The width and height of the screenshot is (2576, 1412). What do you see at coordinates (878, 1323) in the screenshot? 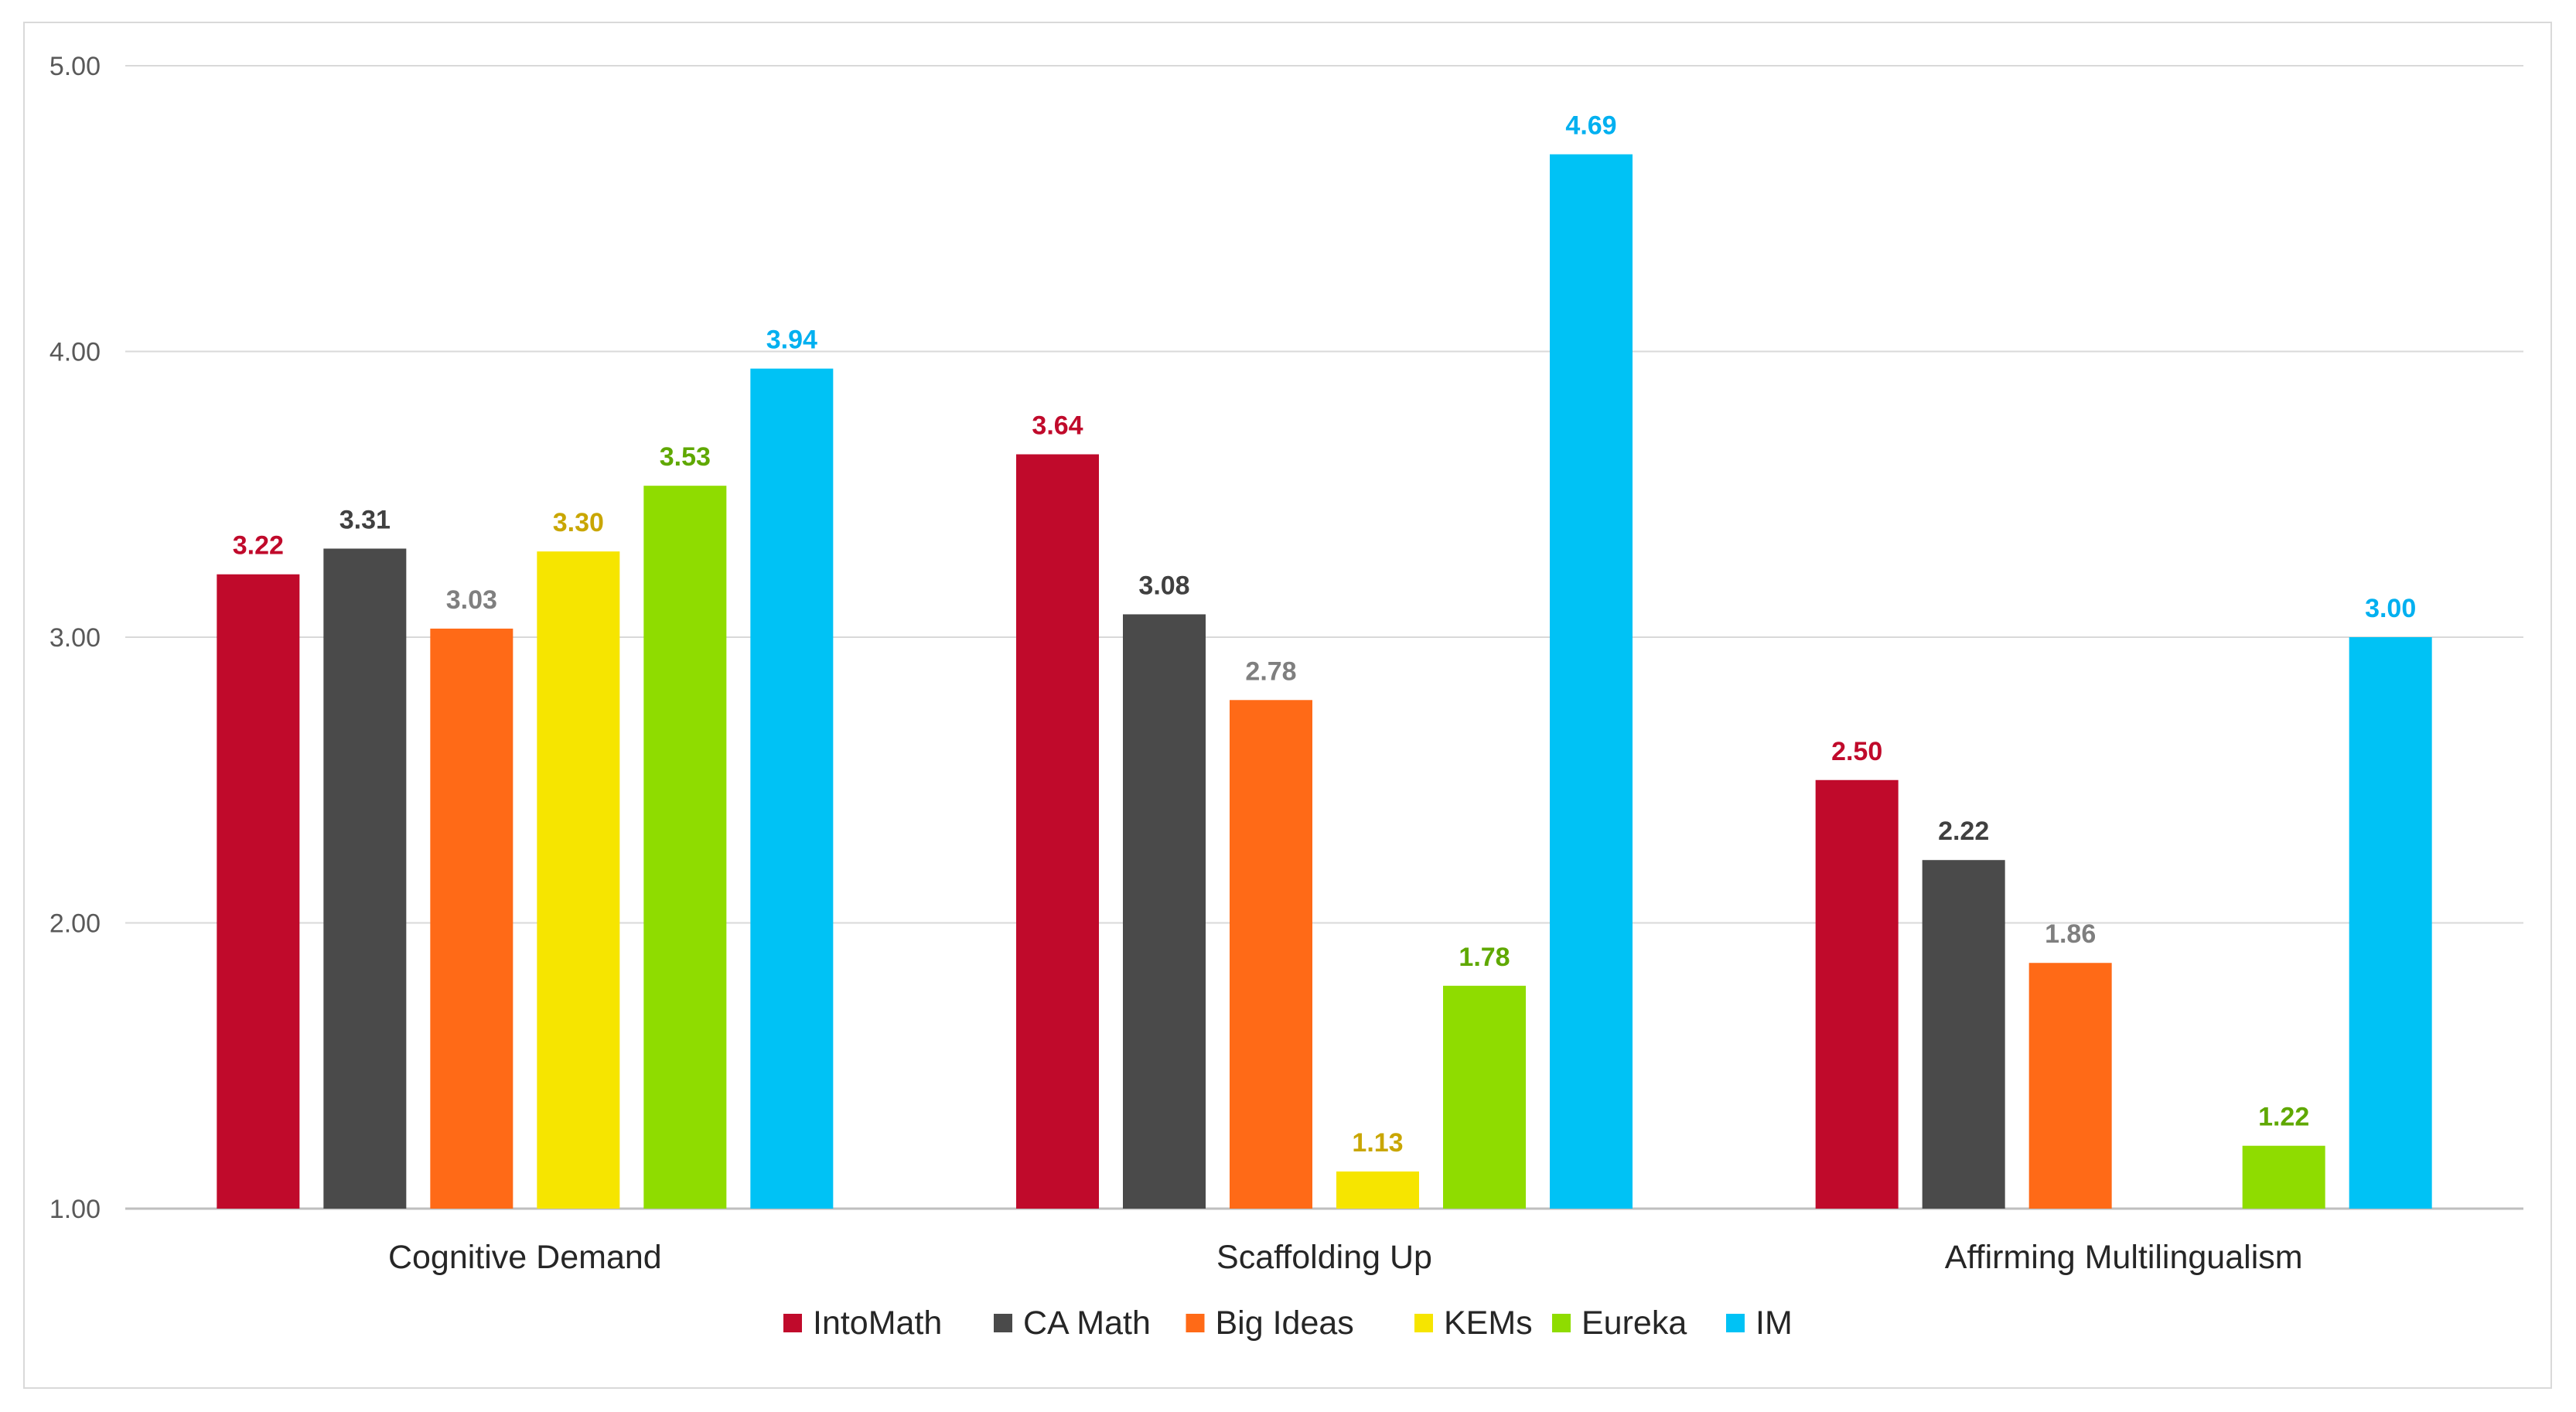
I see `legend-label: IntoMath` at bounding box center [878, 1323].